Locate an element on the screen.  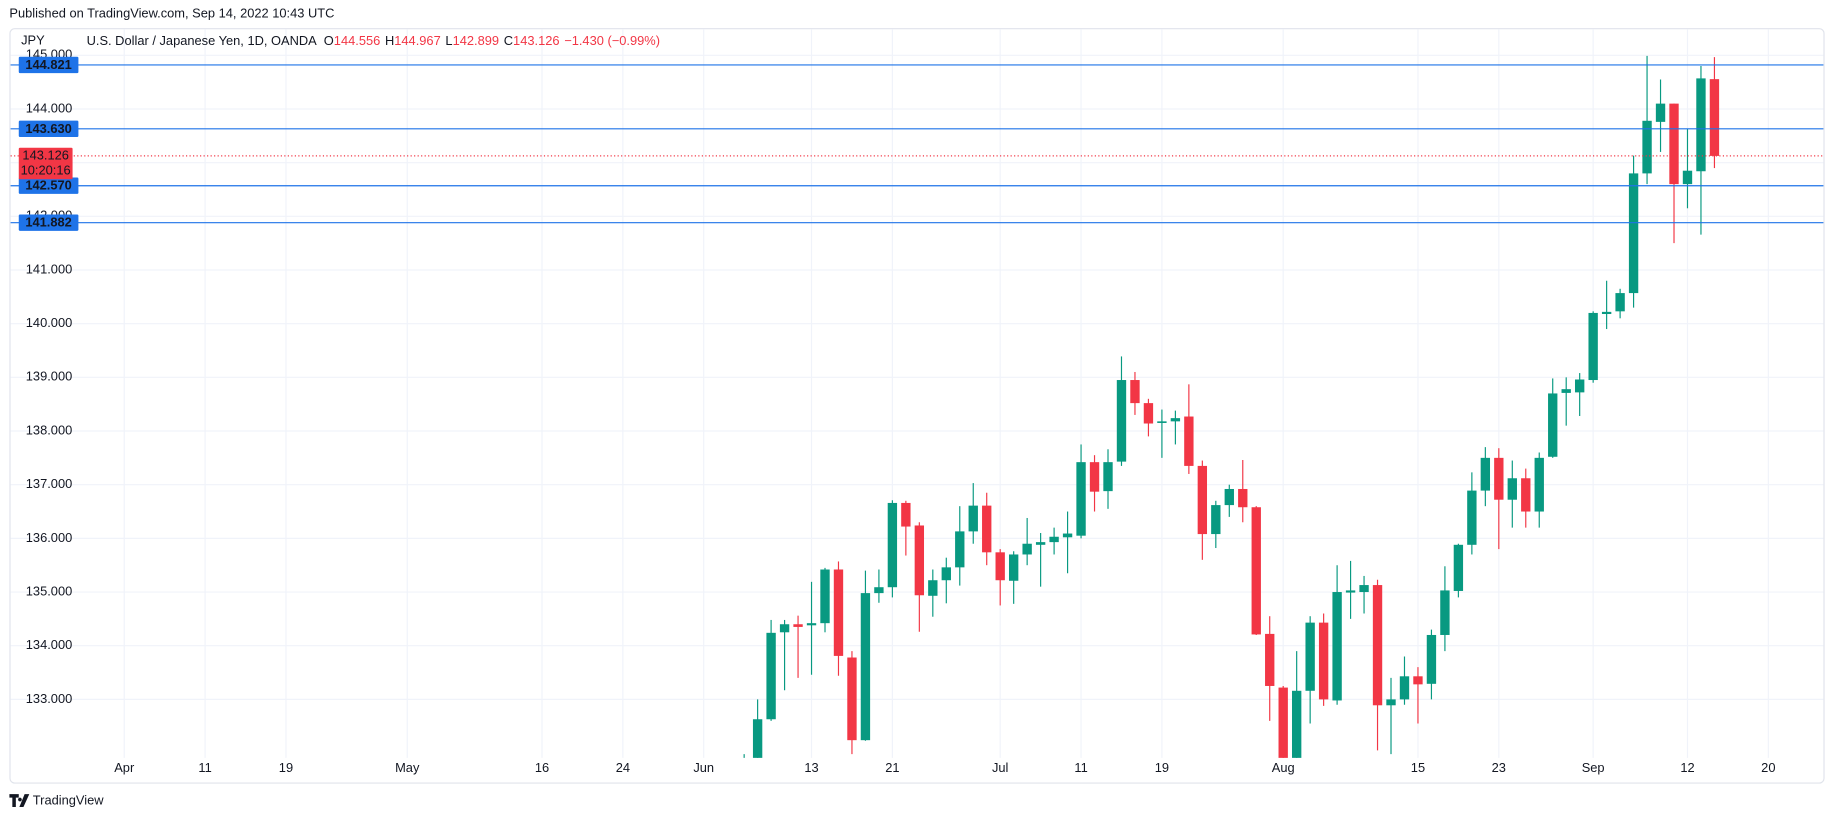
y-tick-label: 134.000 is located at coordinates (49, 644).